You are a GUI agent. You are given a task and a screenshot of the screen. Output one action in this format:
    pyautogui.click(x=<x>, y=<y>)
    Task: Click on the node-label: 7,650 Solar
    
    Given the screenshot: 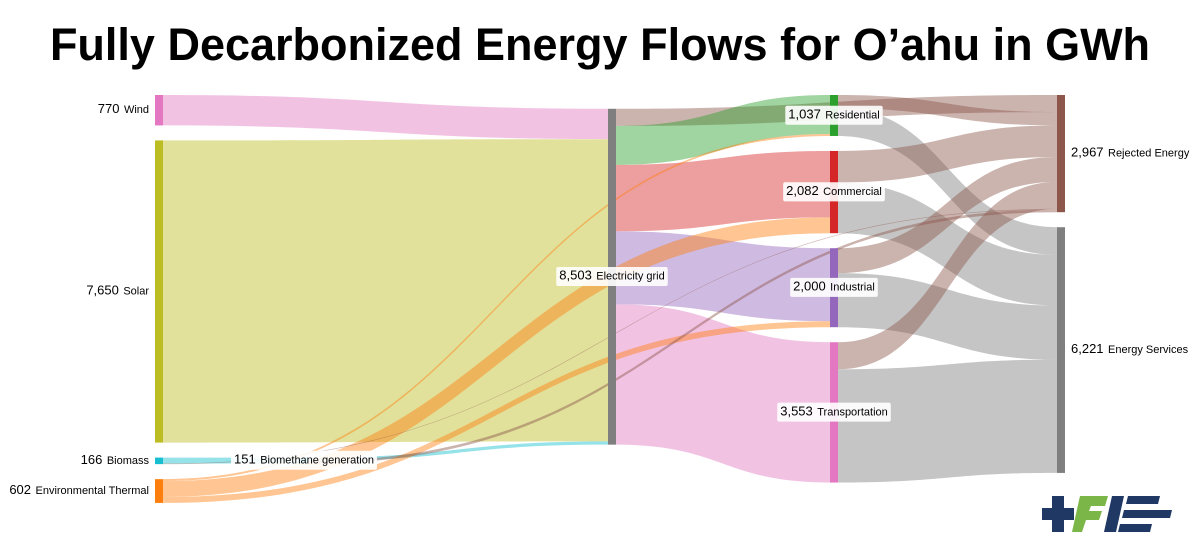 What is the action you would take?
    pyautogui.click(x=117, y=291)
    